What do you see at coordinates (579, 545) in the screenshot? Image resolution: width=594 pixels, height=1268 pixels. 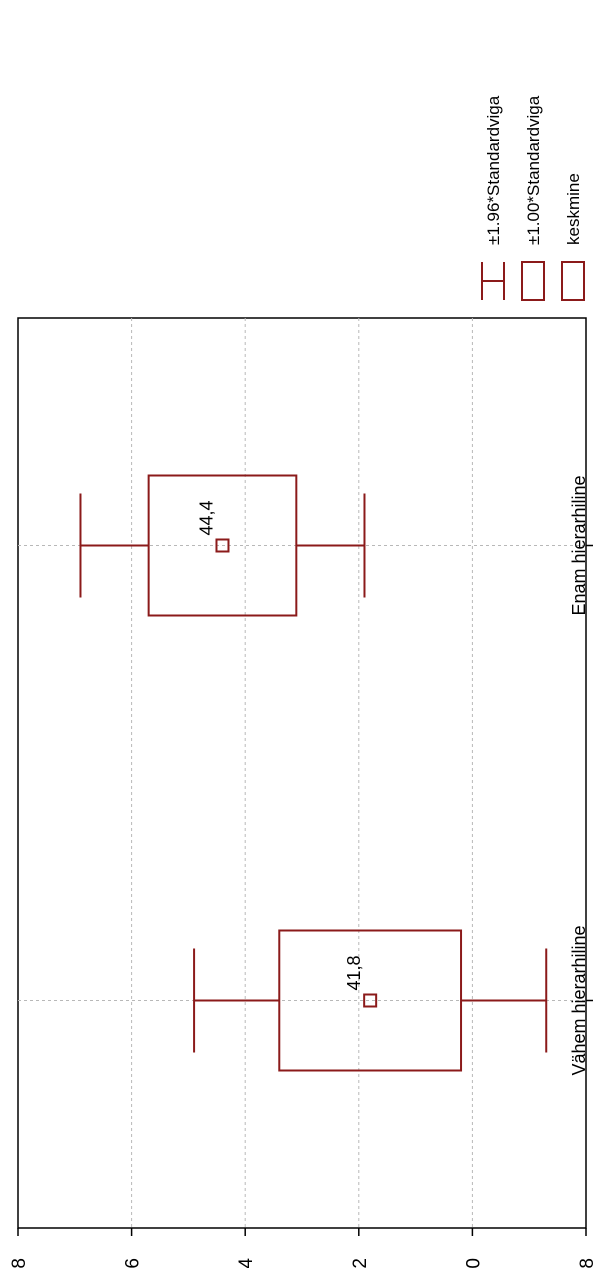 I see `x-tick-label: Enam hierarhiline` at bounding box center [579, 545].